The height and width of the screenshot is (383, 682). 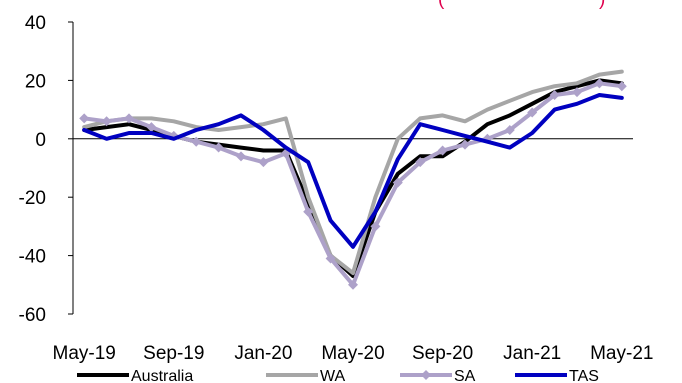 I want to click on y-tick-label: 40, so click(x=35, y=23).